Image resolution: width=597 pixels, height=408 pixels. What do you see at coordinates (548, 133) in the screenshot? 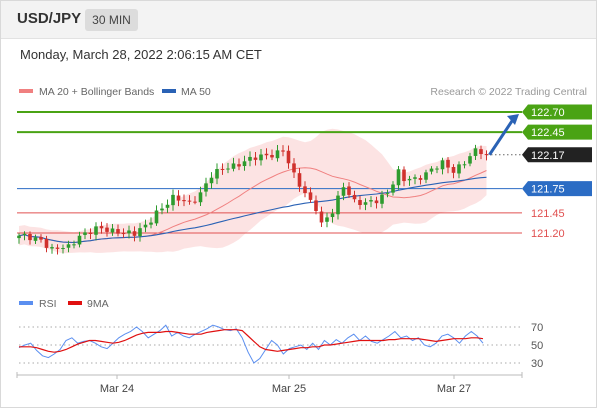
I see `level-label-122.45: 122.45` at bounding box center [548, 133].